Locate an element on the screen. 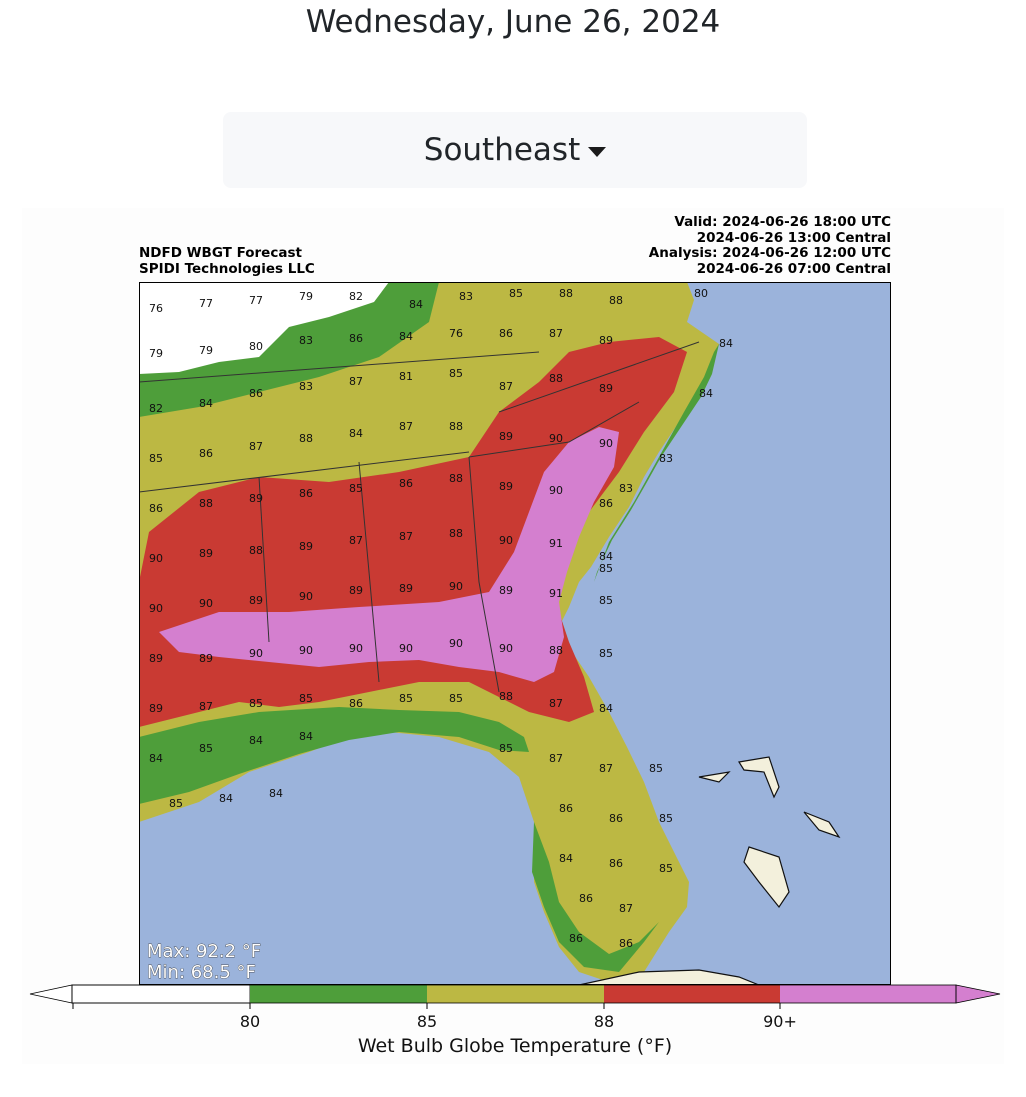 This screenshot has width=1026, height=1097. colorbar-tick-85: 85 is located at coordinates (427, 1021).